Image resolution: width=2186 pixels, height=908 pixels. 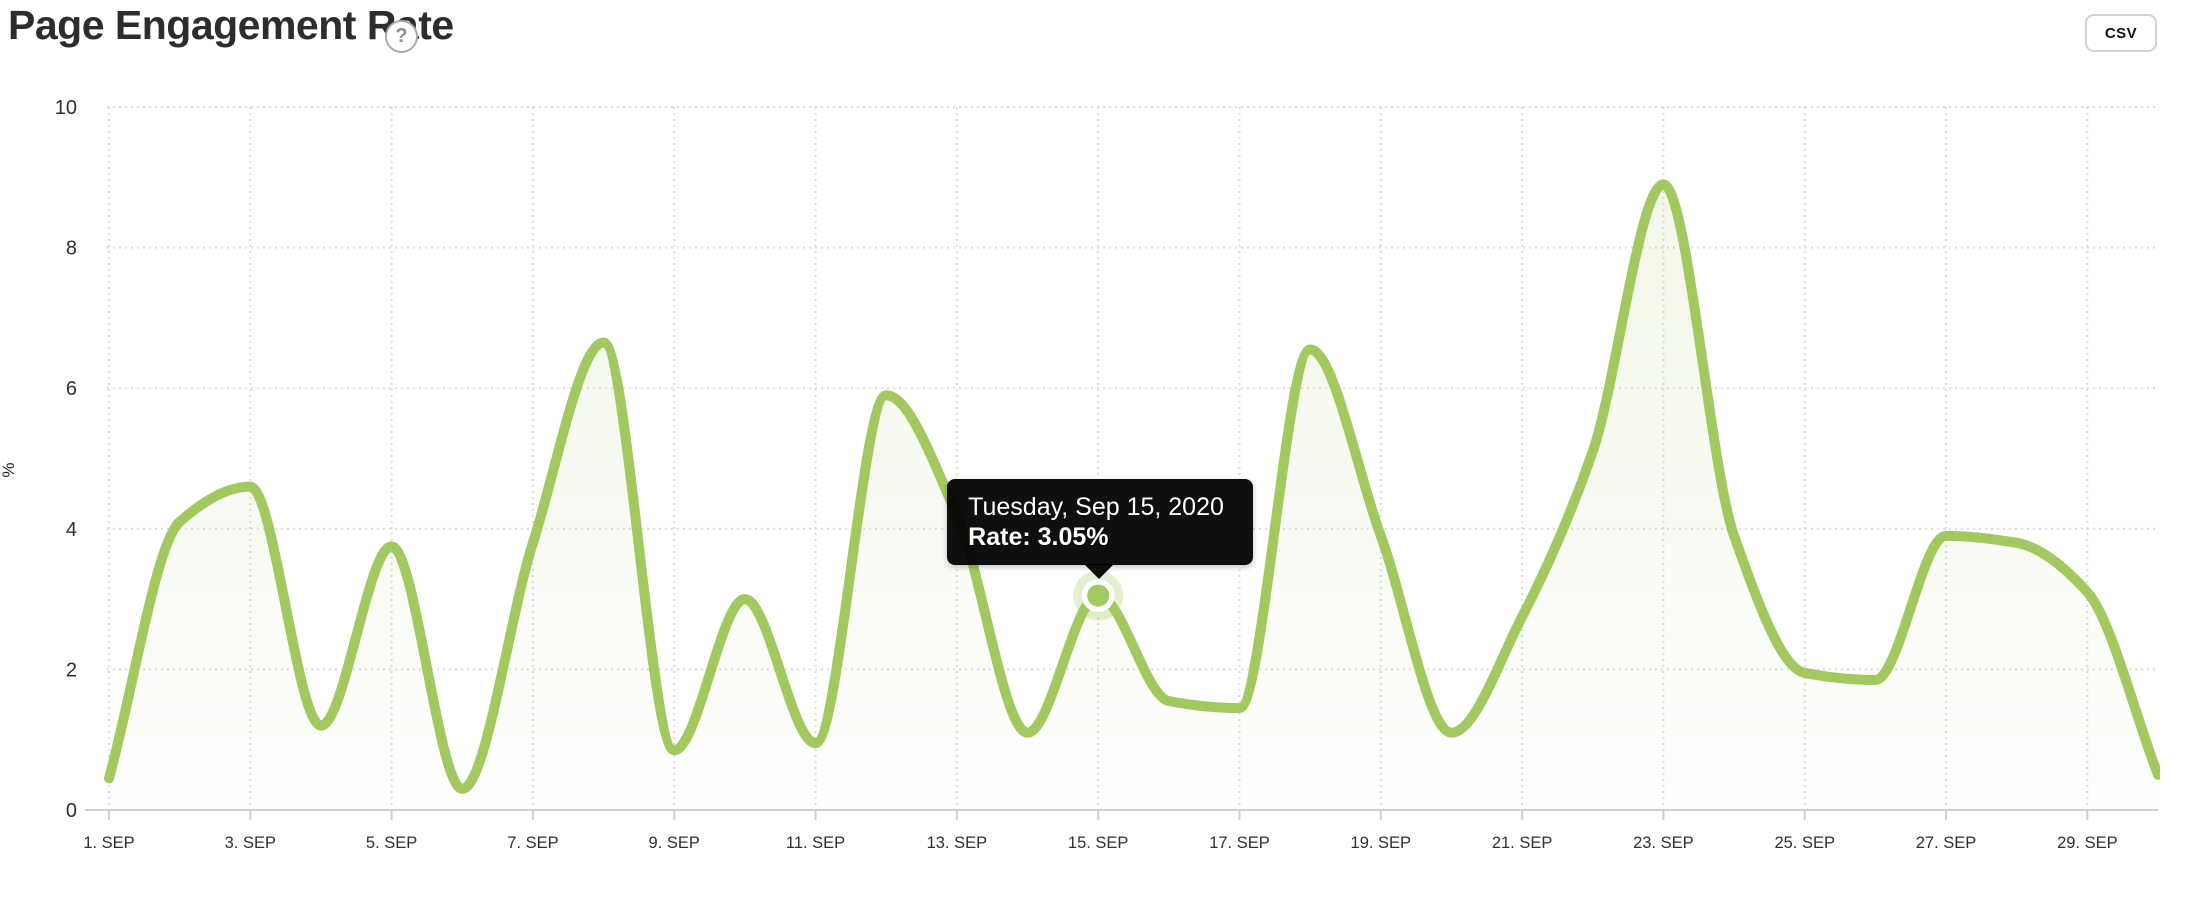 What do you see at coordinates (71, 389) in the screenshot?
I see `y-axis-label: 6` at bounding box center [71, 389].